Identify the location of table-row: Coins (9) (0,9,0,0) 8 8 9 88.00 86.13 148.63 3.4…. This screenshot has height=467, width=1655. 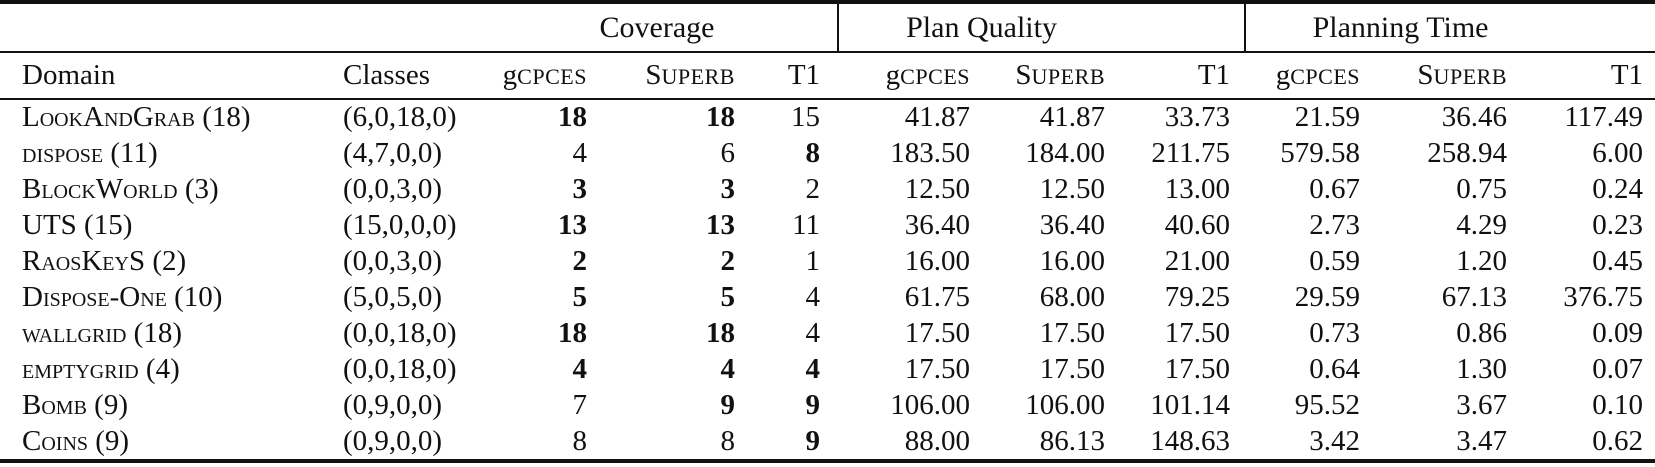
(827, 442).